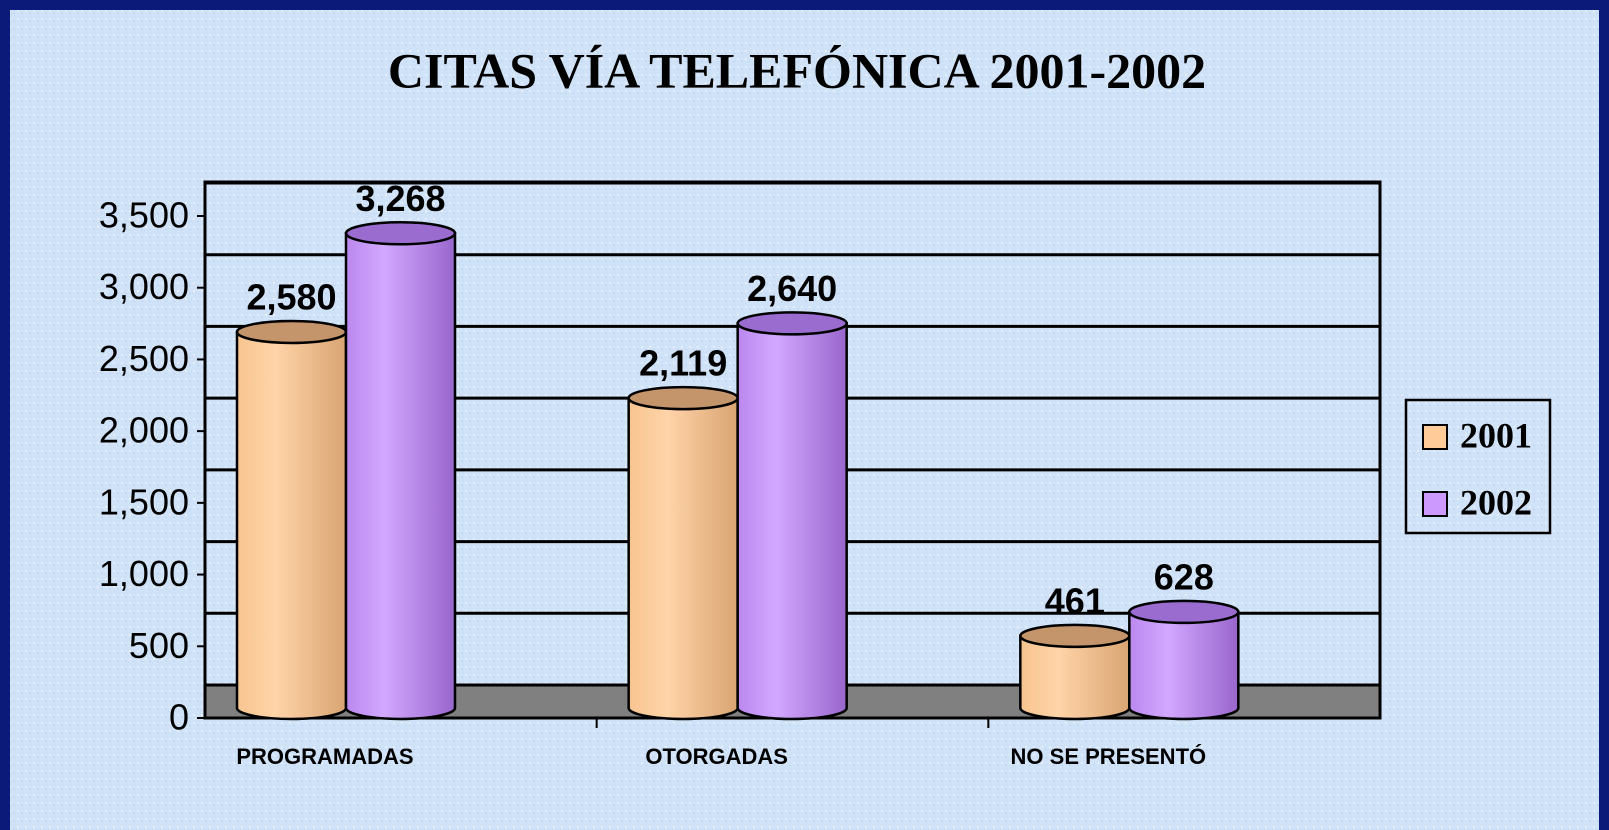 This screenshot has width=1609, height=830. I want to click on value-label: 3,268, so click(400, 198).